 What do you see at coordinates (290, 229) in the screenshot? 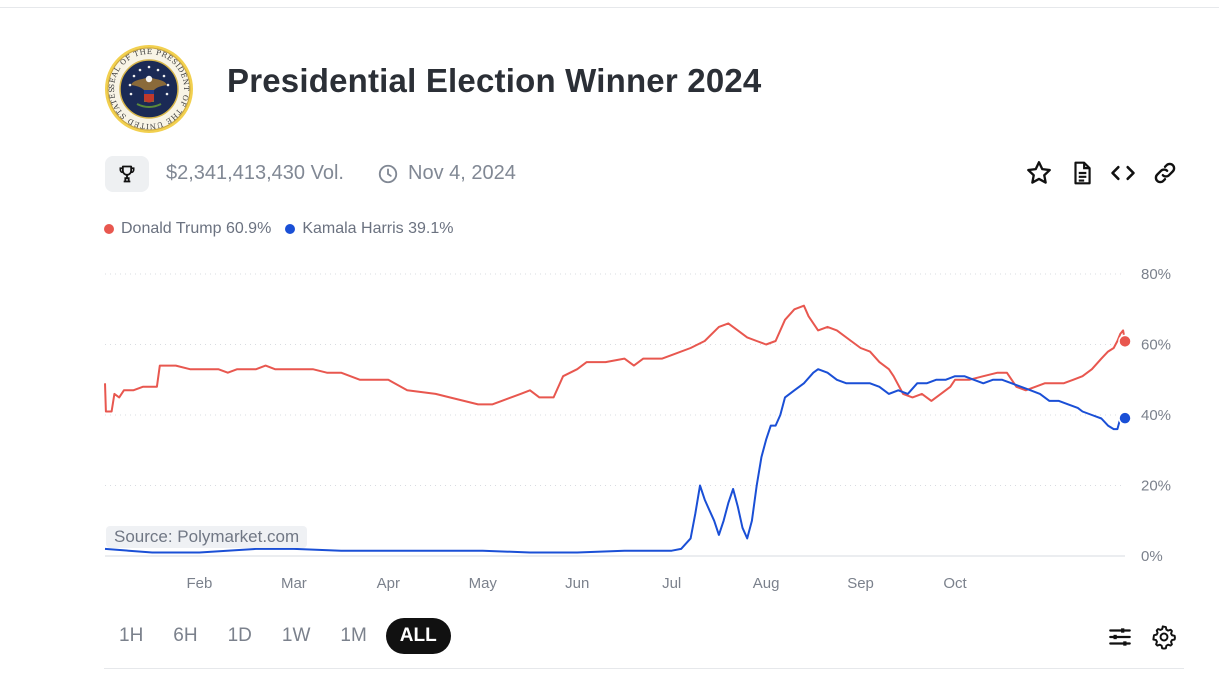
I see `legend-dot-harris` at bounding box center [290, 229].